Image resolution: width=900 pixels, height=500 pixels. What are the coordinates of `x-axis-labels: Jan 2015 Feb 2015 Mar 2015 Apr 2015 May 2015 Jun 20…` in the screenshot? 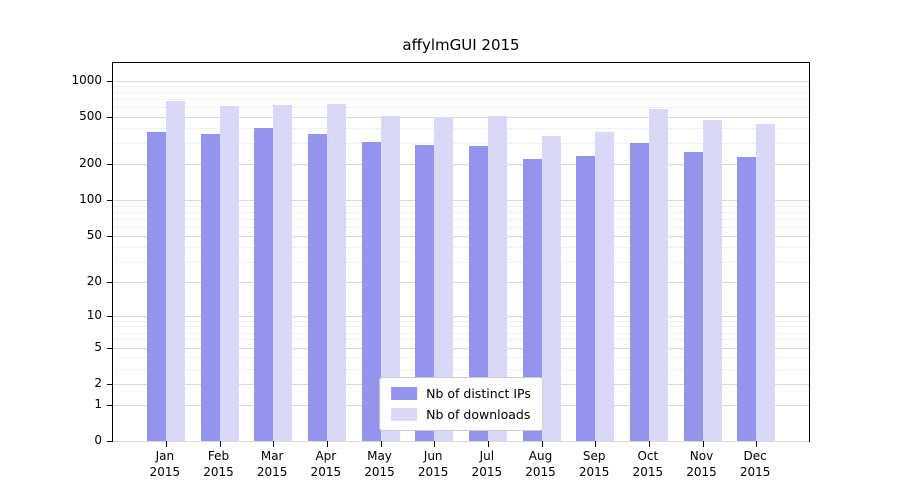 It's located at (461, 471).